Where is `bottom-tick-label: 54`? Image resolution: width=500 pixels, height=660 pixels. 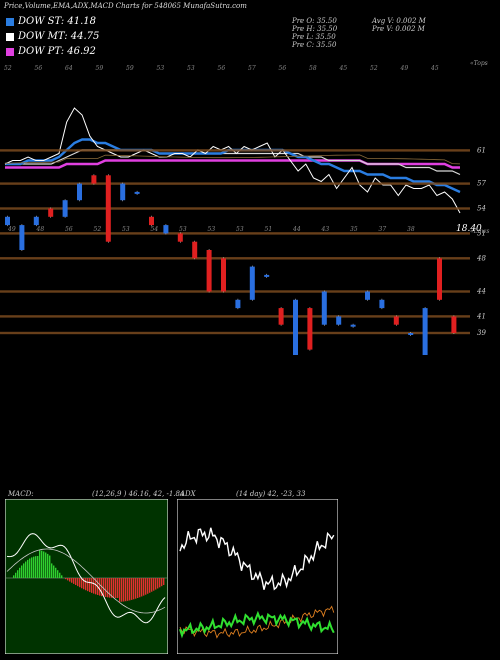
bottom-tick-label: 54 is located at coordinates (155, 229).